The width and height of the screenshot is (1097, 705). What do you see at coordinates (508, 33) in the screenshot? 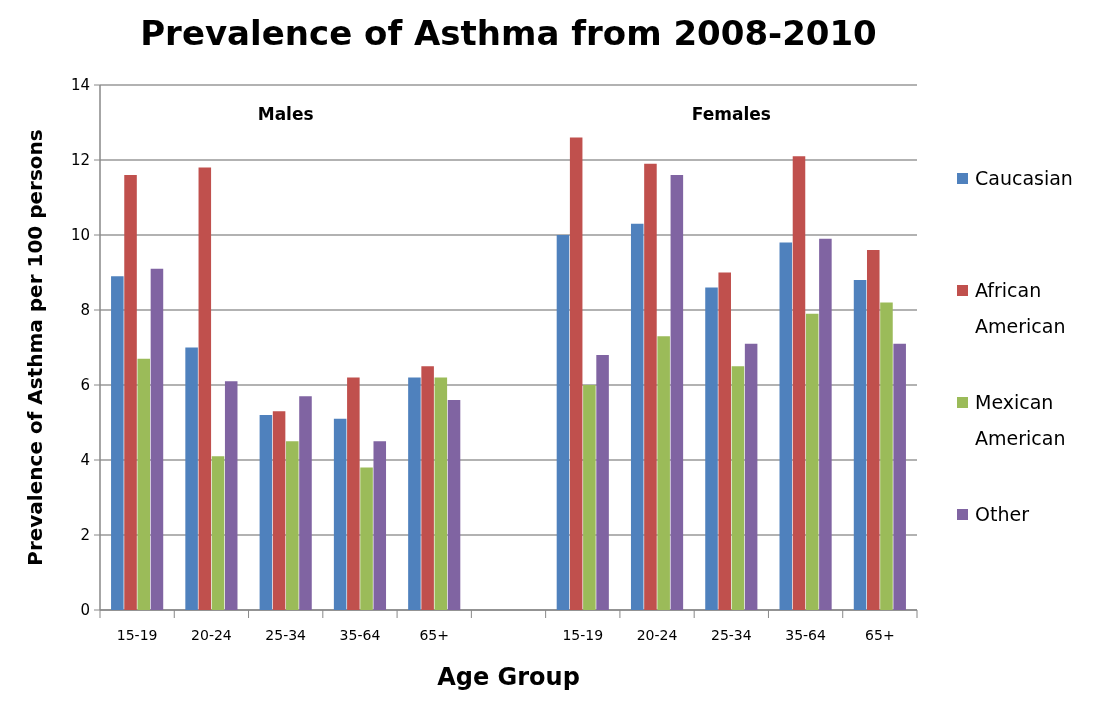
I see `chart-title: Prevalence of Asthma from 2008-2010` at bounding box center [508, 33].